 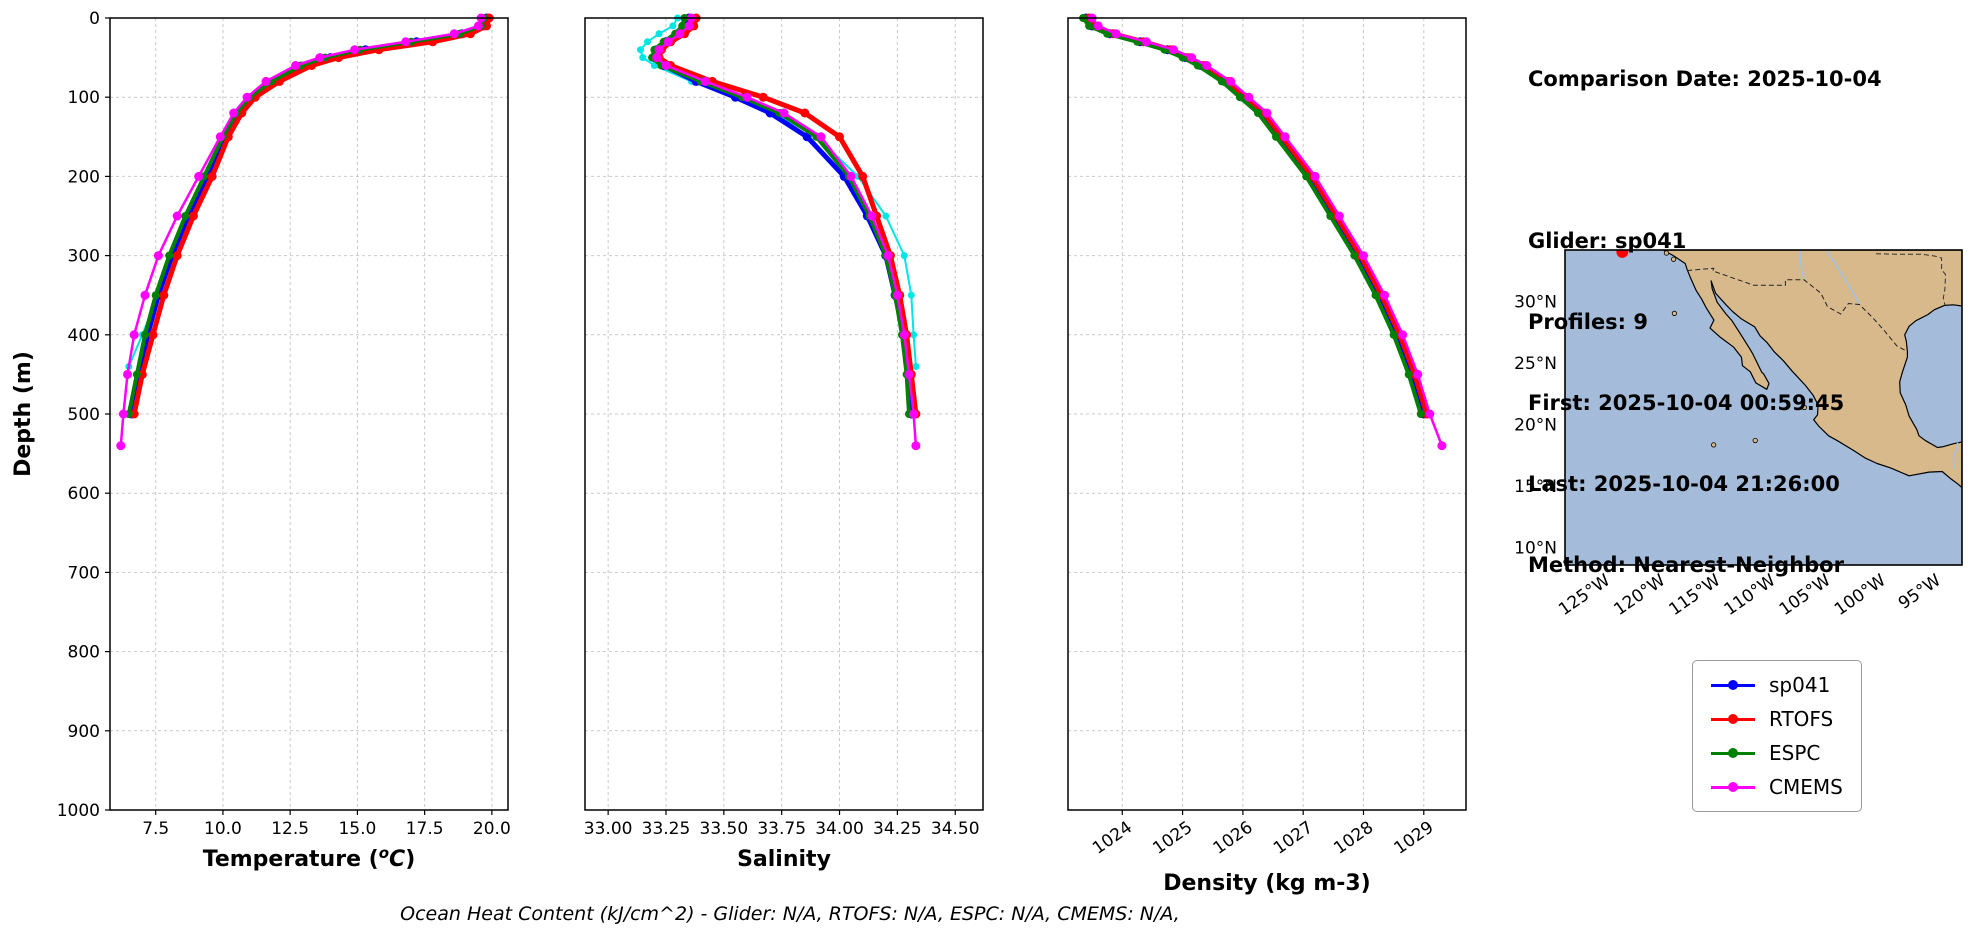 I want to click on density-RTOFS-markers, so click(x=1258, y=216).